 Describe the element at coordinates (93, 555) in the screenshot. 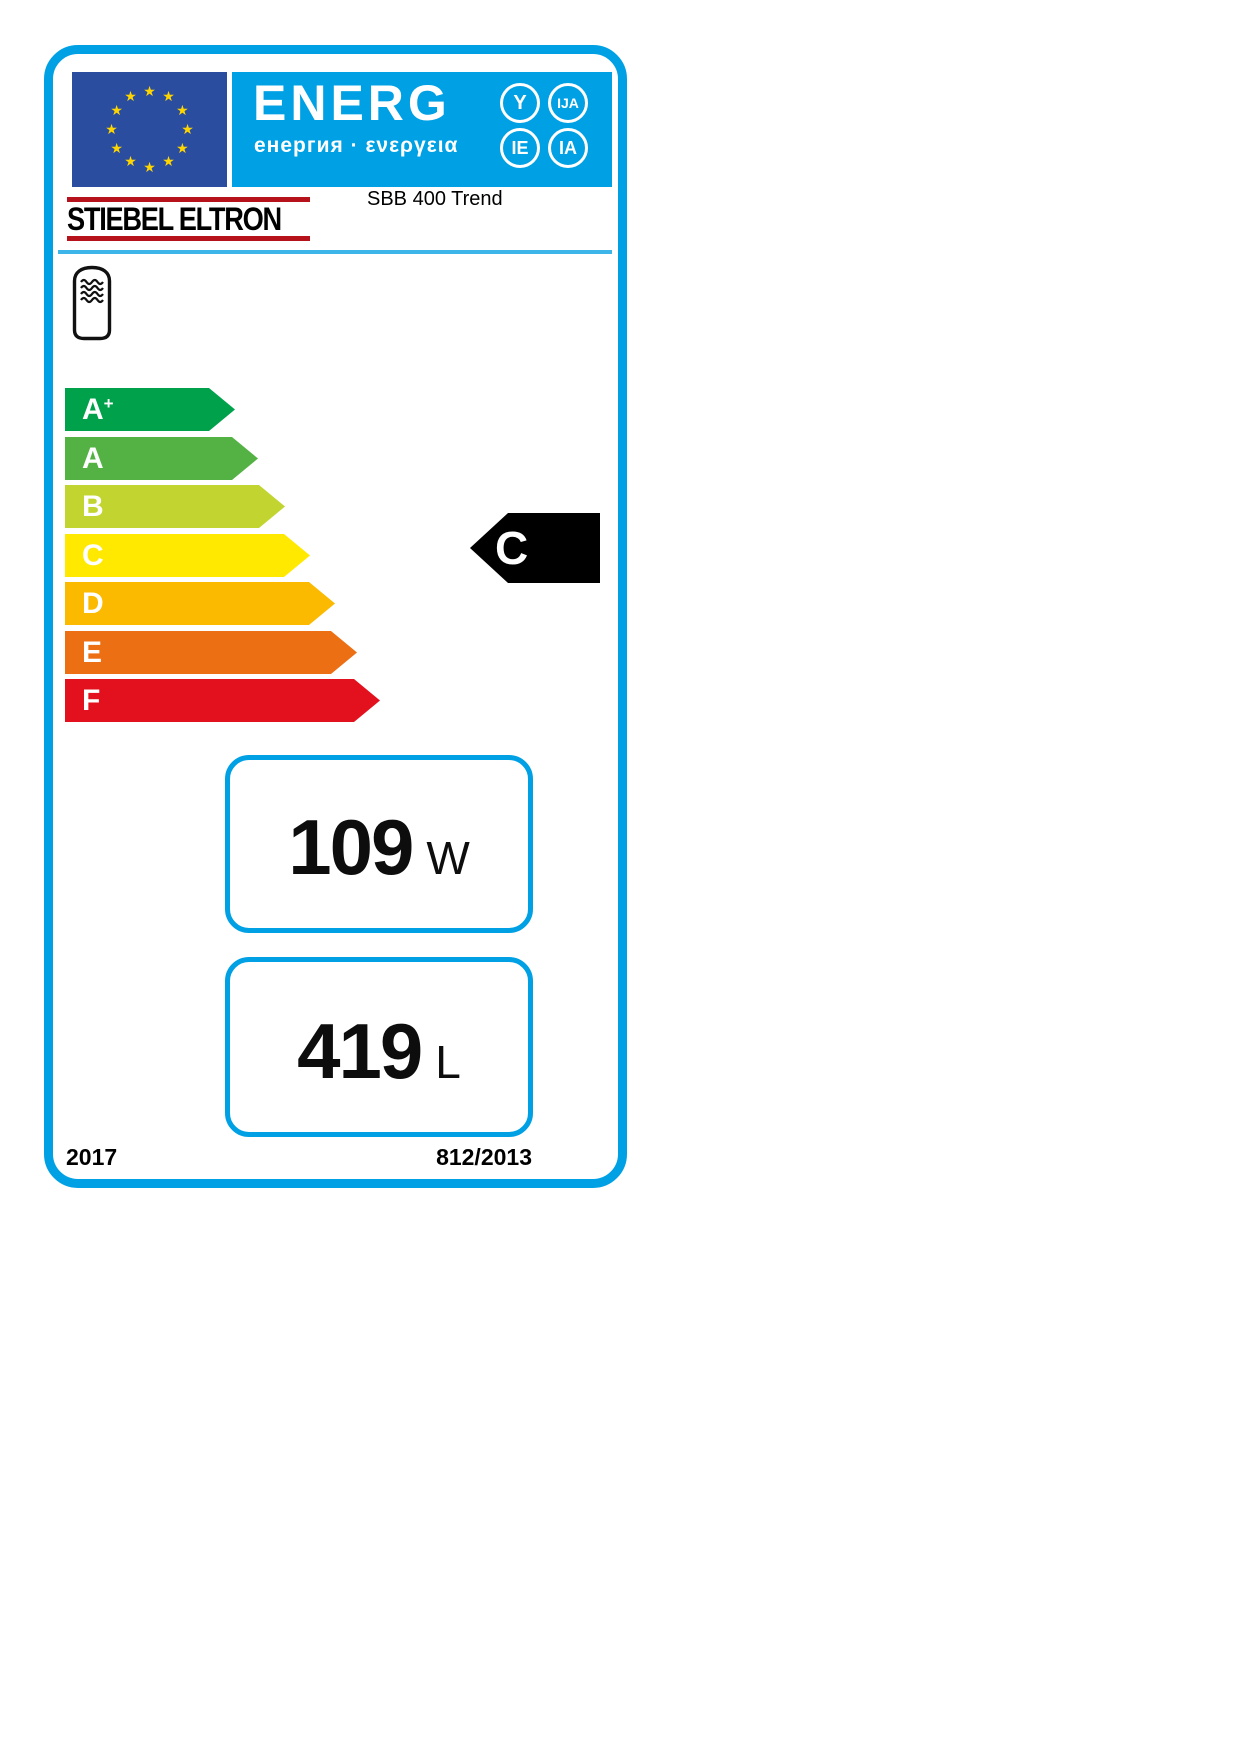

I see `scale-grade-label: C` at that location.